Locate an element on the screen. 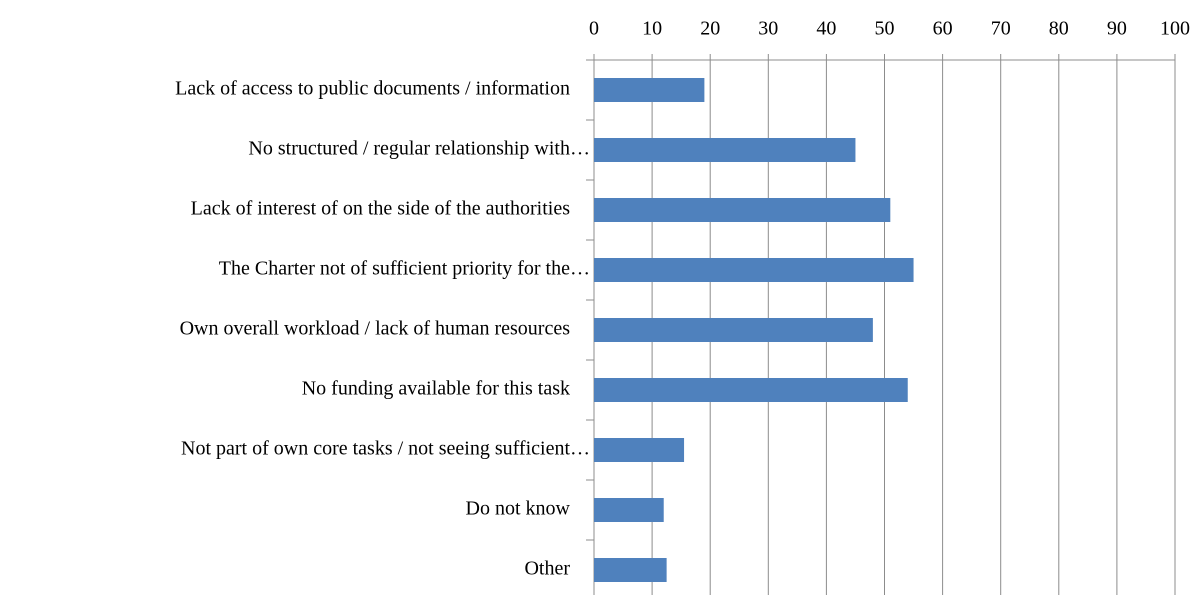 The width and height of the screenshot is (1202, 595). x-tick-label: 70 is located at coordinates (1001, 29).